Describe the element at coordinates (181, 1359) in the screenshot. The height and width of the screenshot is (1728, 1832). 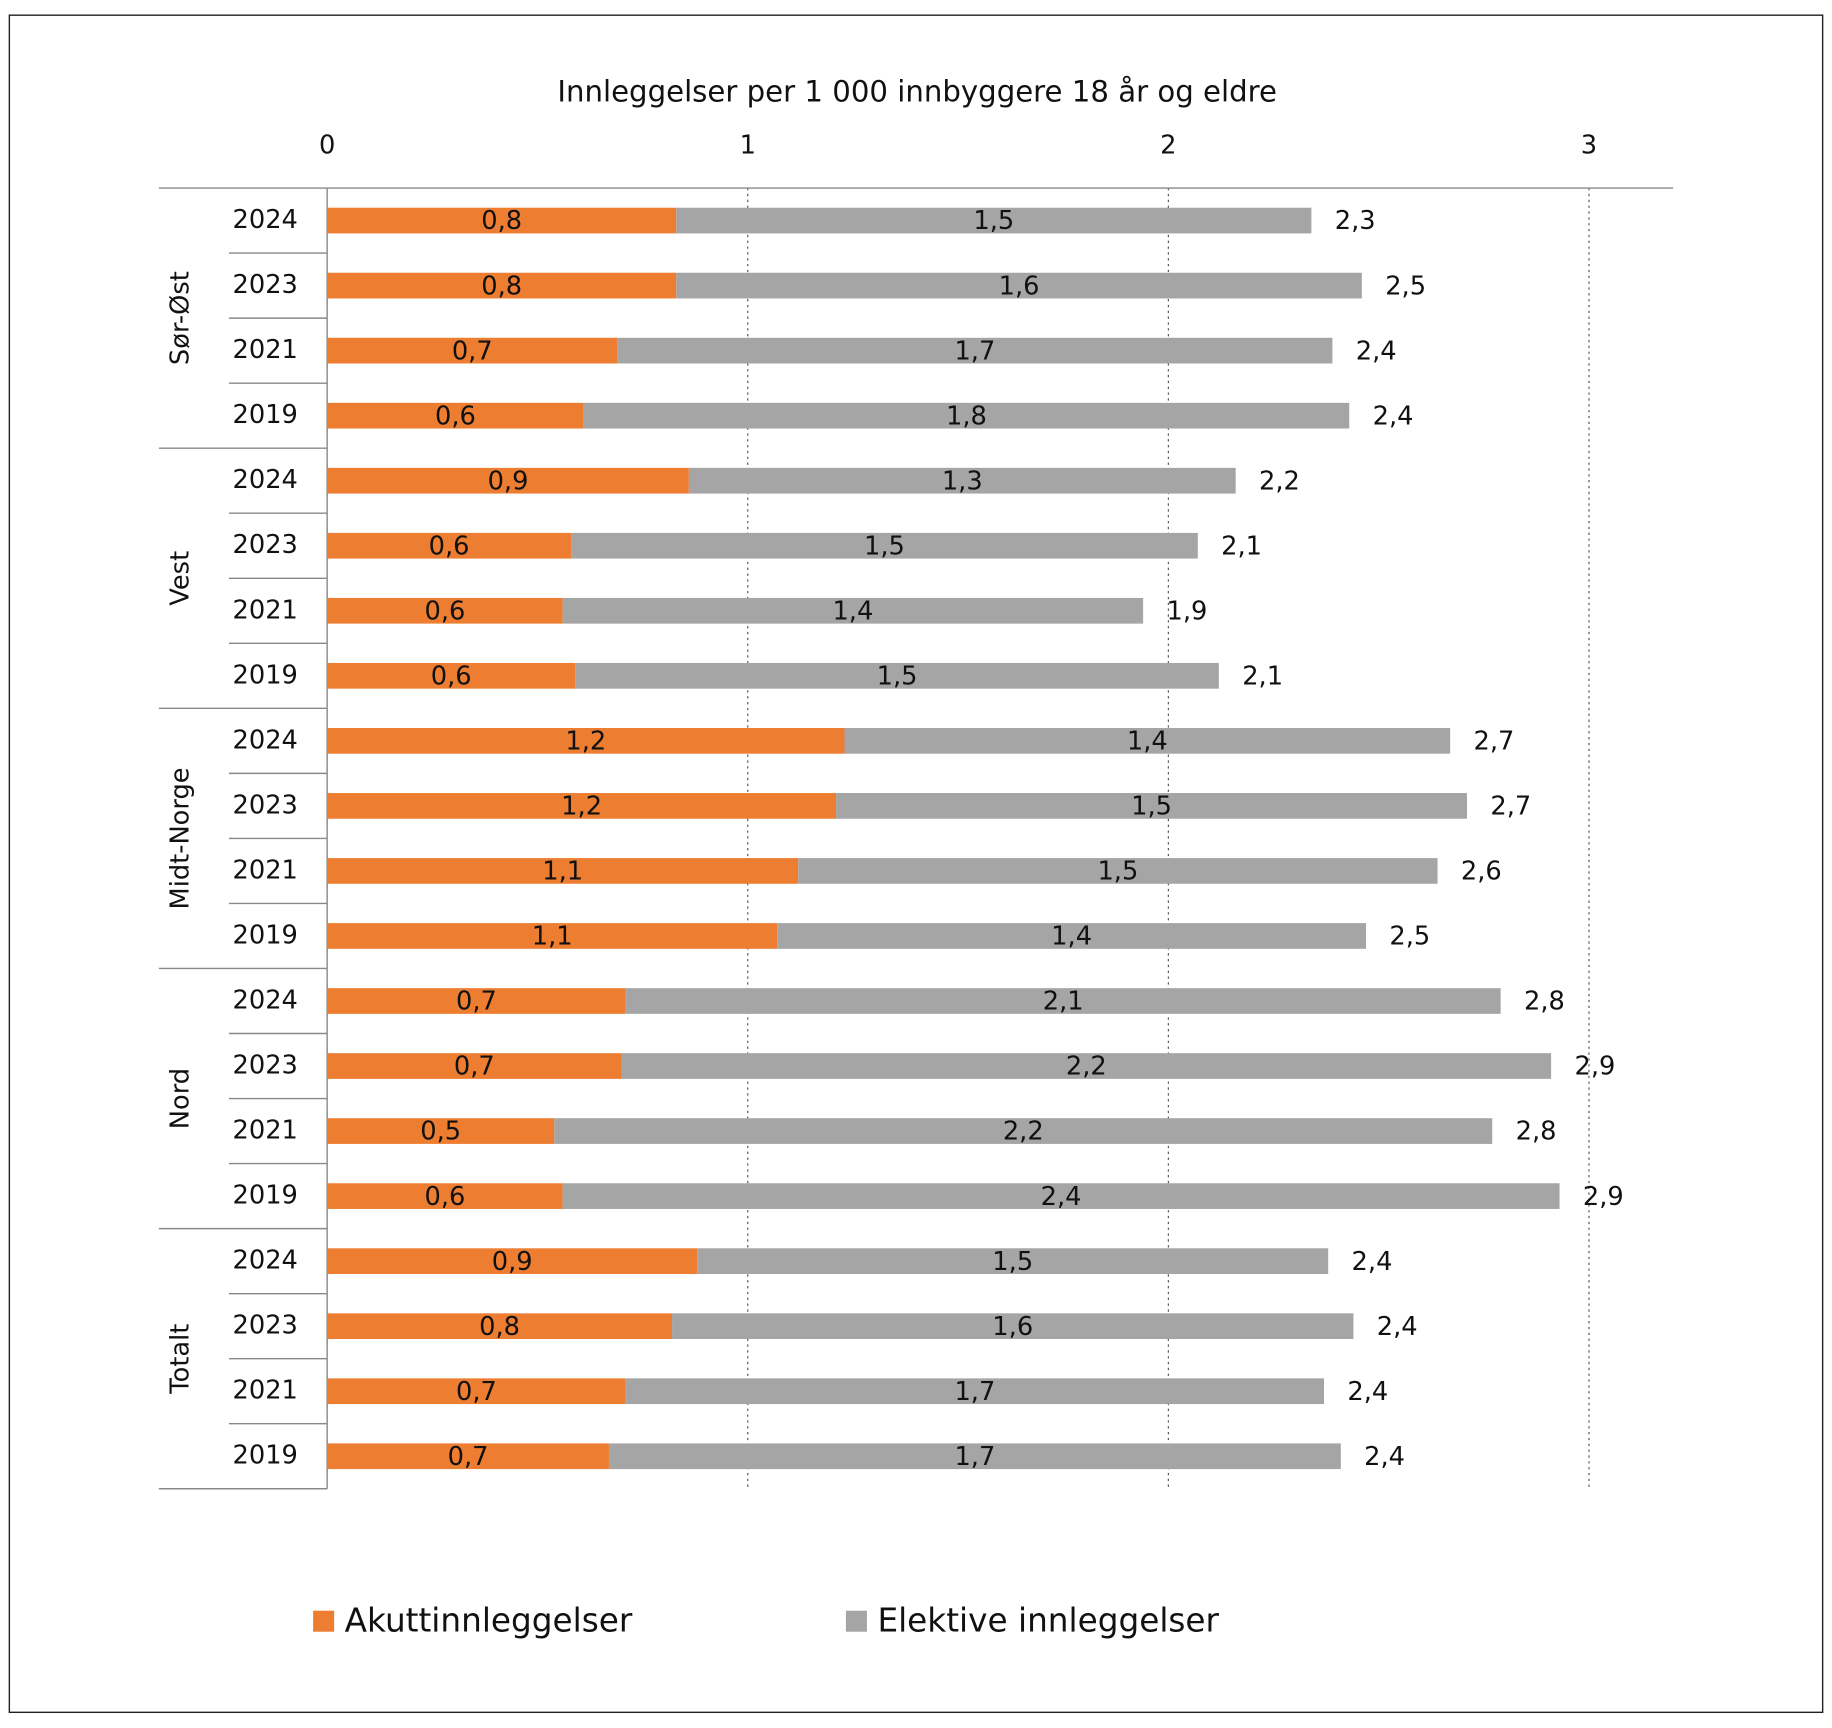
I see `group-label: Totalt` at that location.